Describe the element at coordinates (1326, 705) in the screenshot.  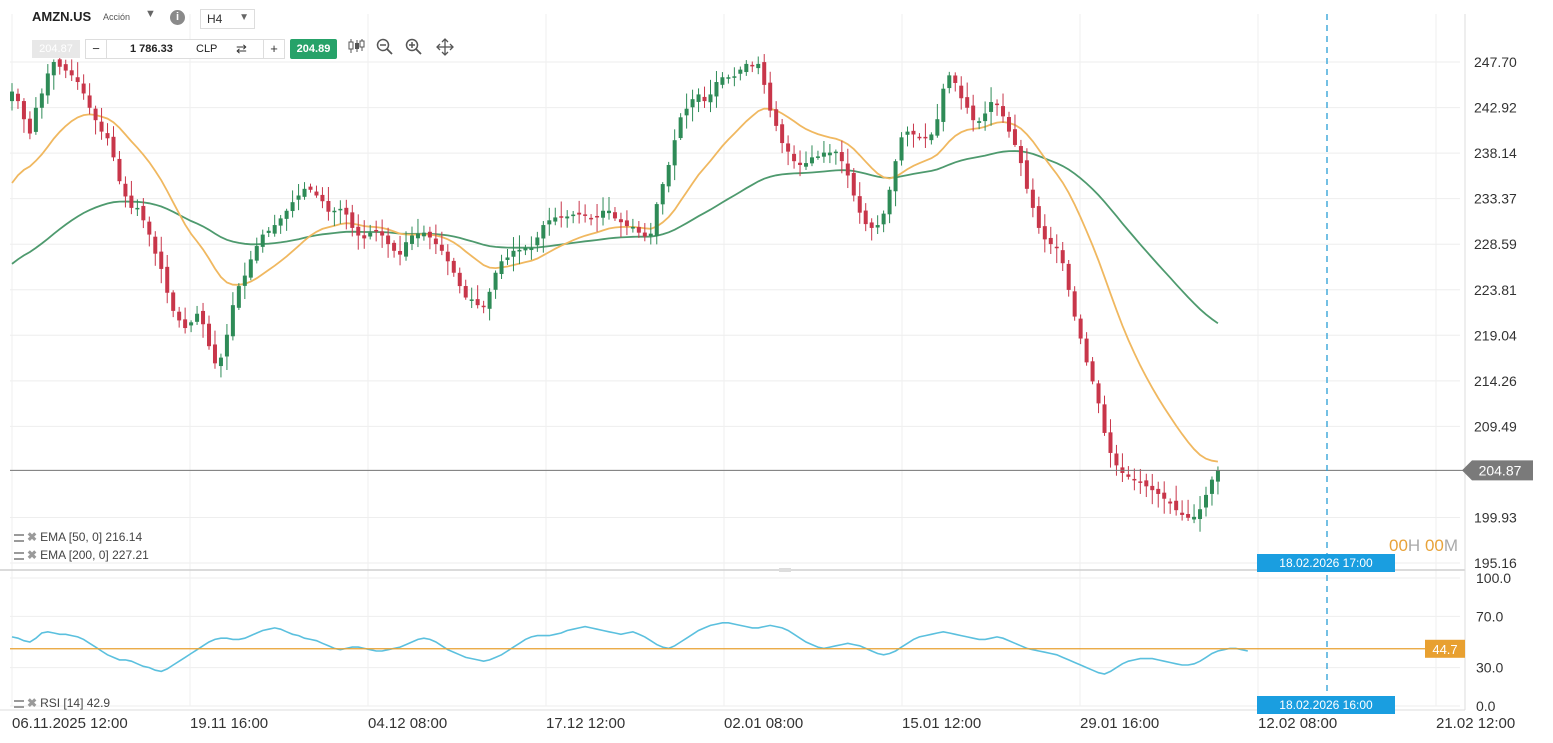
I see `crosshair-rsi-date-label: 18.02.2026 16:00` at that location.